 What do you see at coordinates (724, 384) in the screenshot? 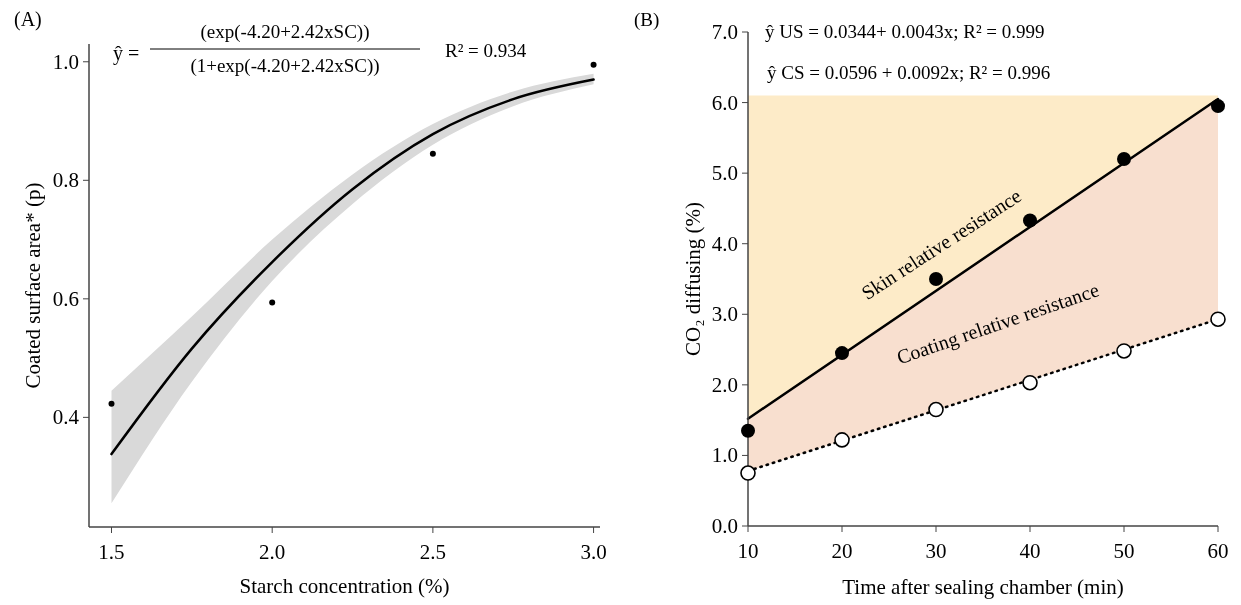
I see `y-tick-label: 2.0` at bounding box center [724, 384].